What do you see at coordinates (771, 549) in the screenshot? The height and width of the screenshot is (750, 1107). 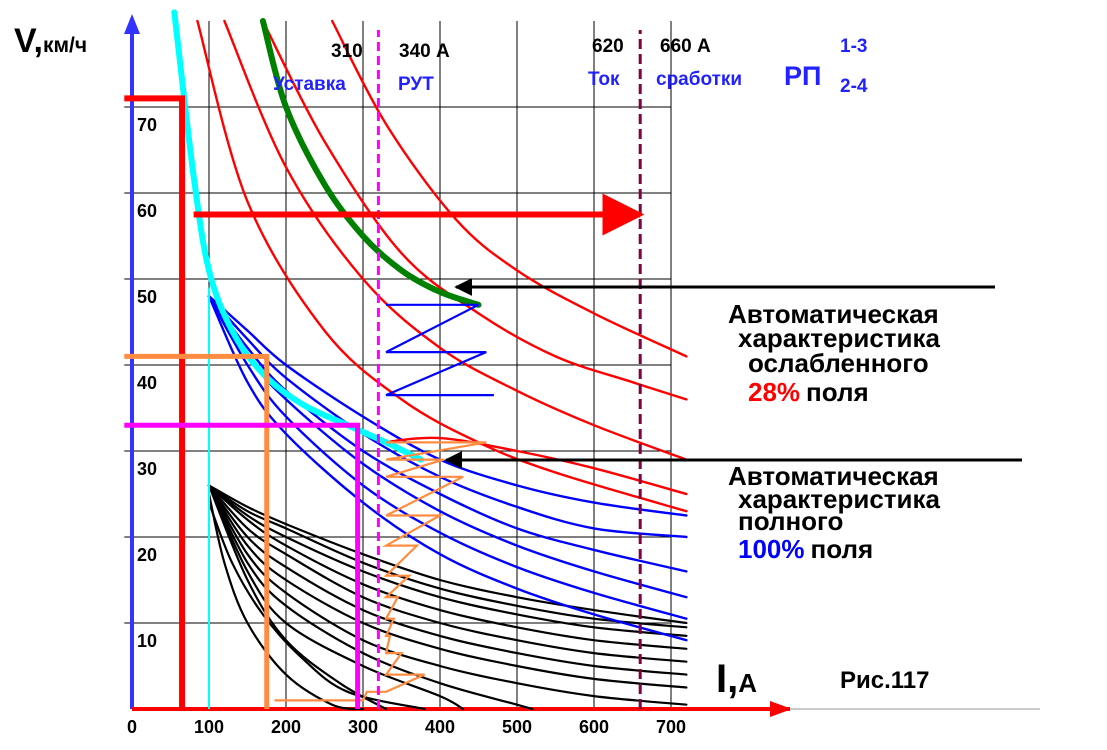 I see `full-pct: 100%` at bounding box center [771, 549].